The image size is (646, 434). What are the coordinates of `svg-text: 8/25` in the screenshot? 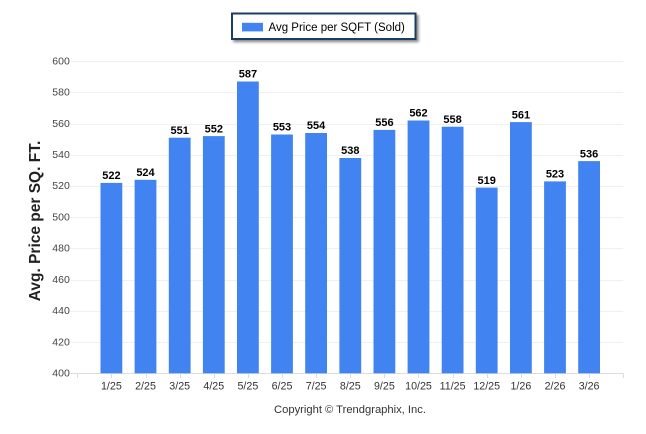 It's located at (350, 387).